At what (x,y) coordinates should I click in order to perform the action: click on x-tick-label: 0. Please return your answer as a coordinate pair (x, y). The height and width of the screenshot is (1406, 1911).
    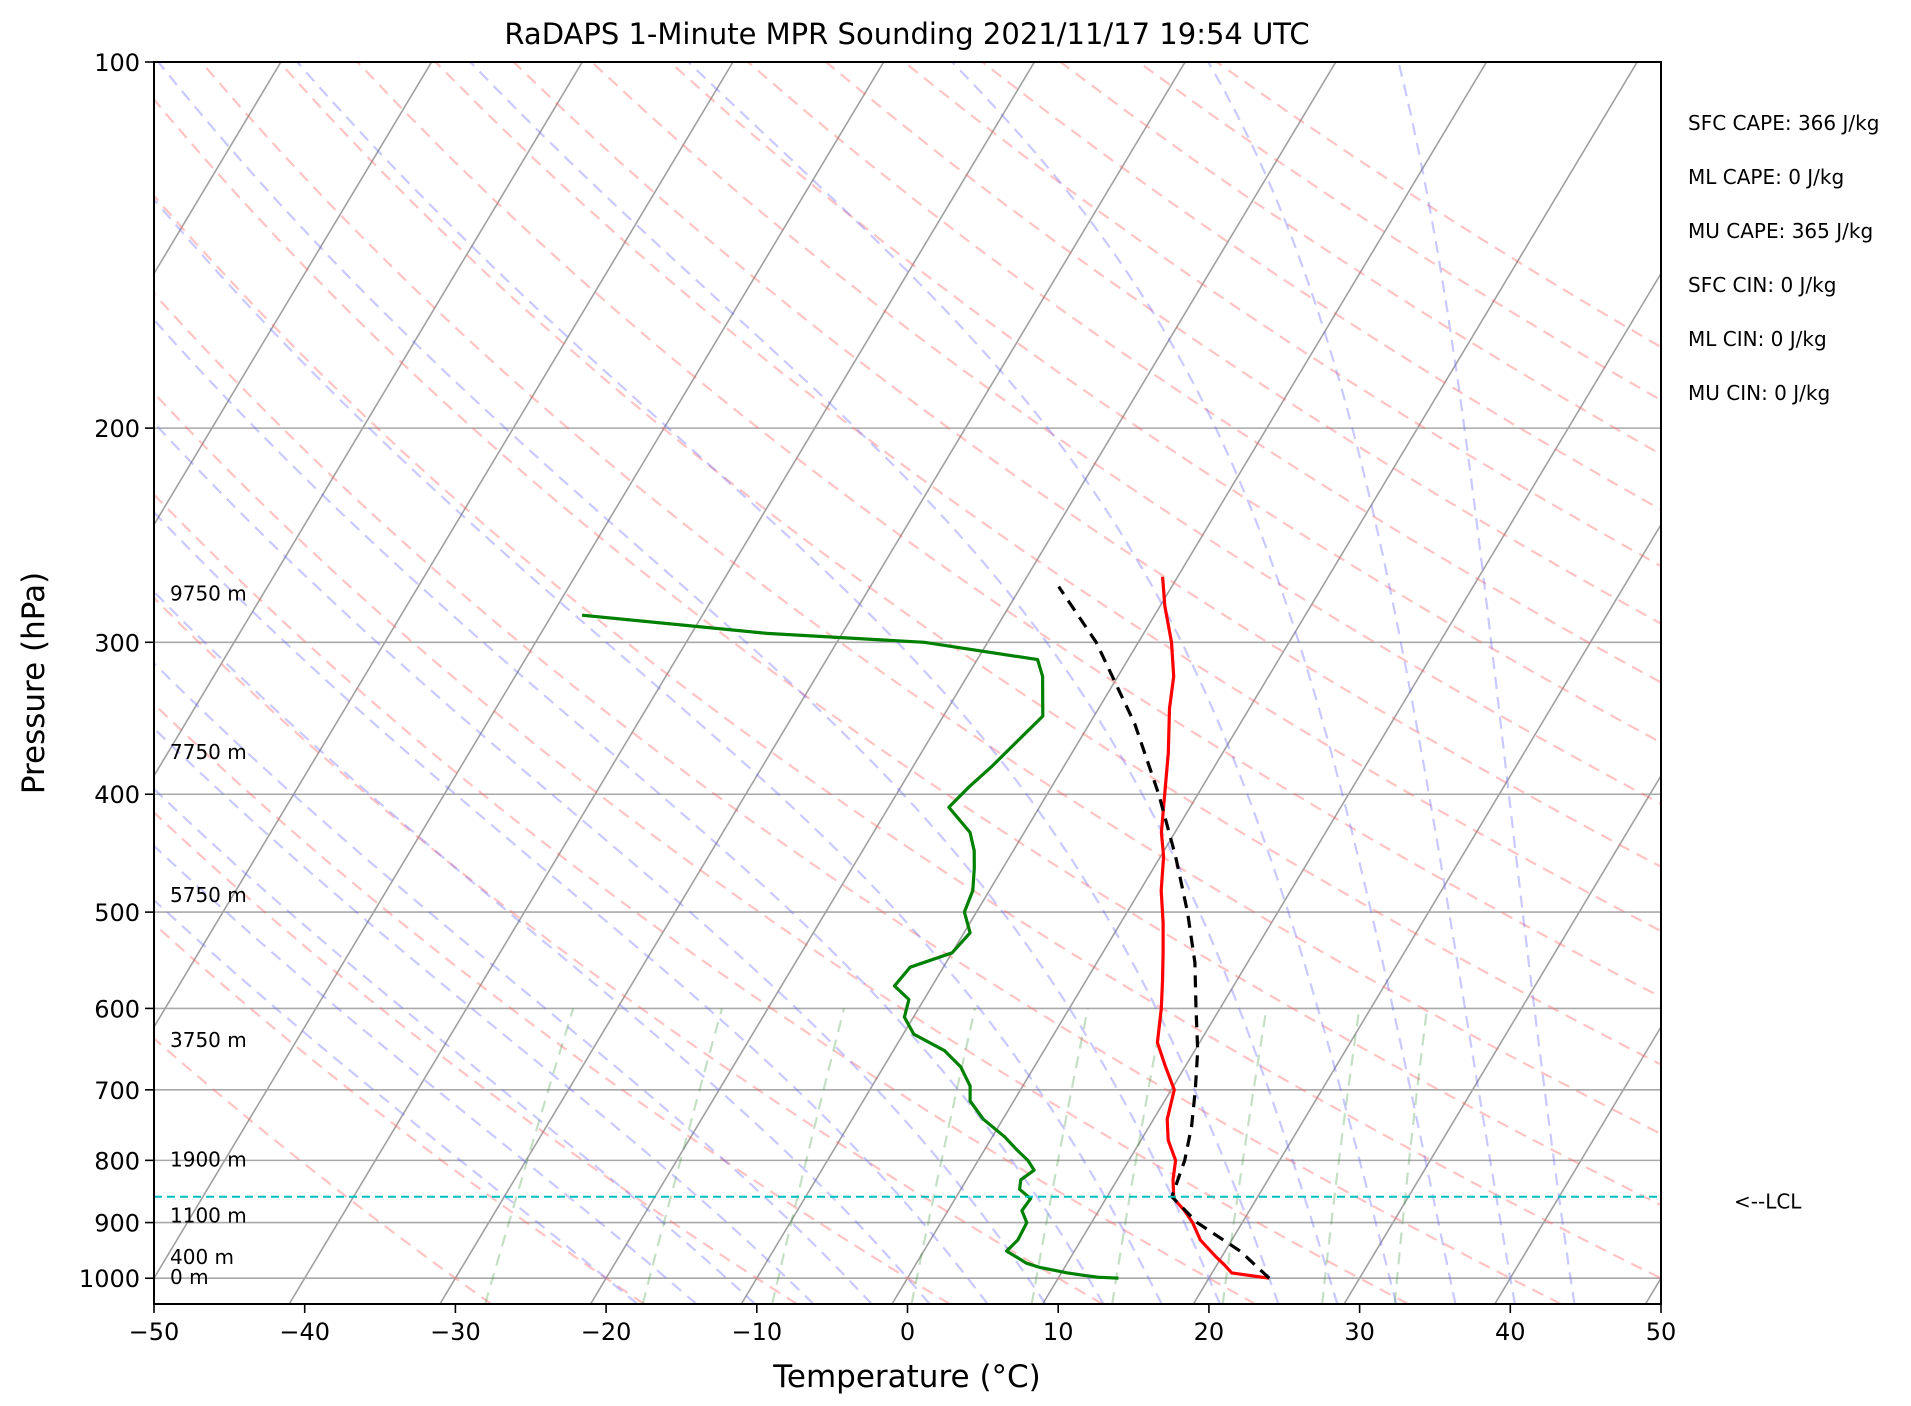
    Looking at the image, I should click on (907, 1332).